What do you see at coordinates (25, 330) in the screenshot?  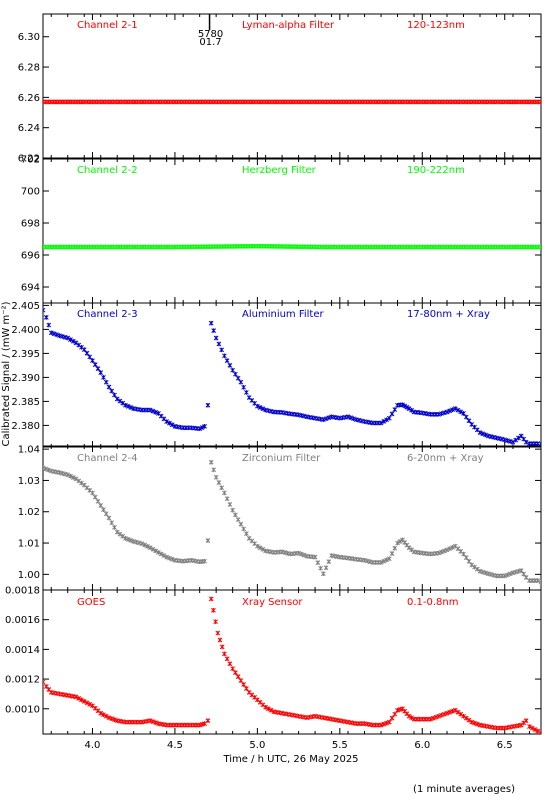 I see `y-tick-label: 2.400` at bounding box center [25, 330].